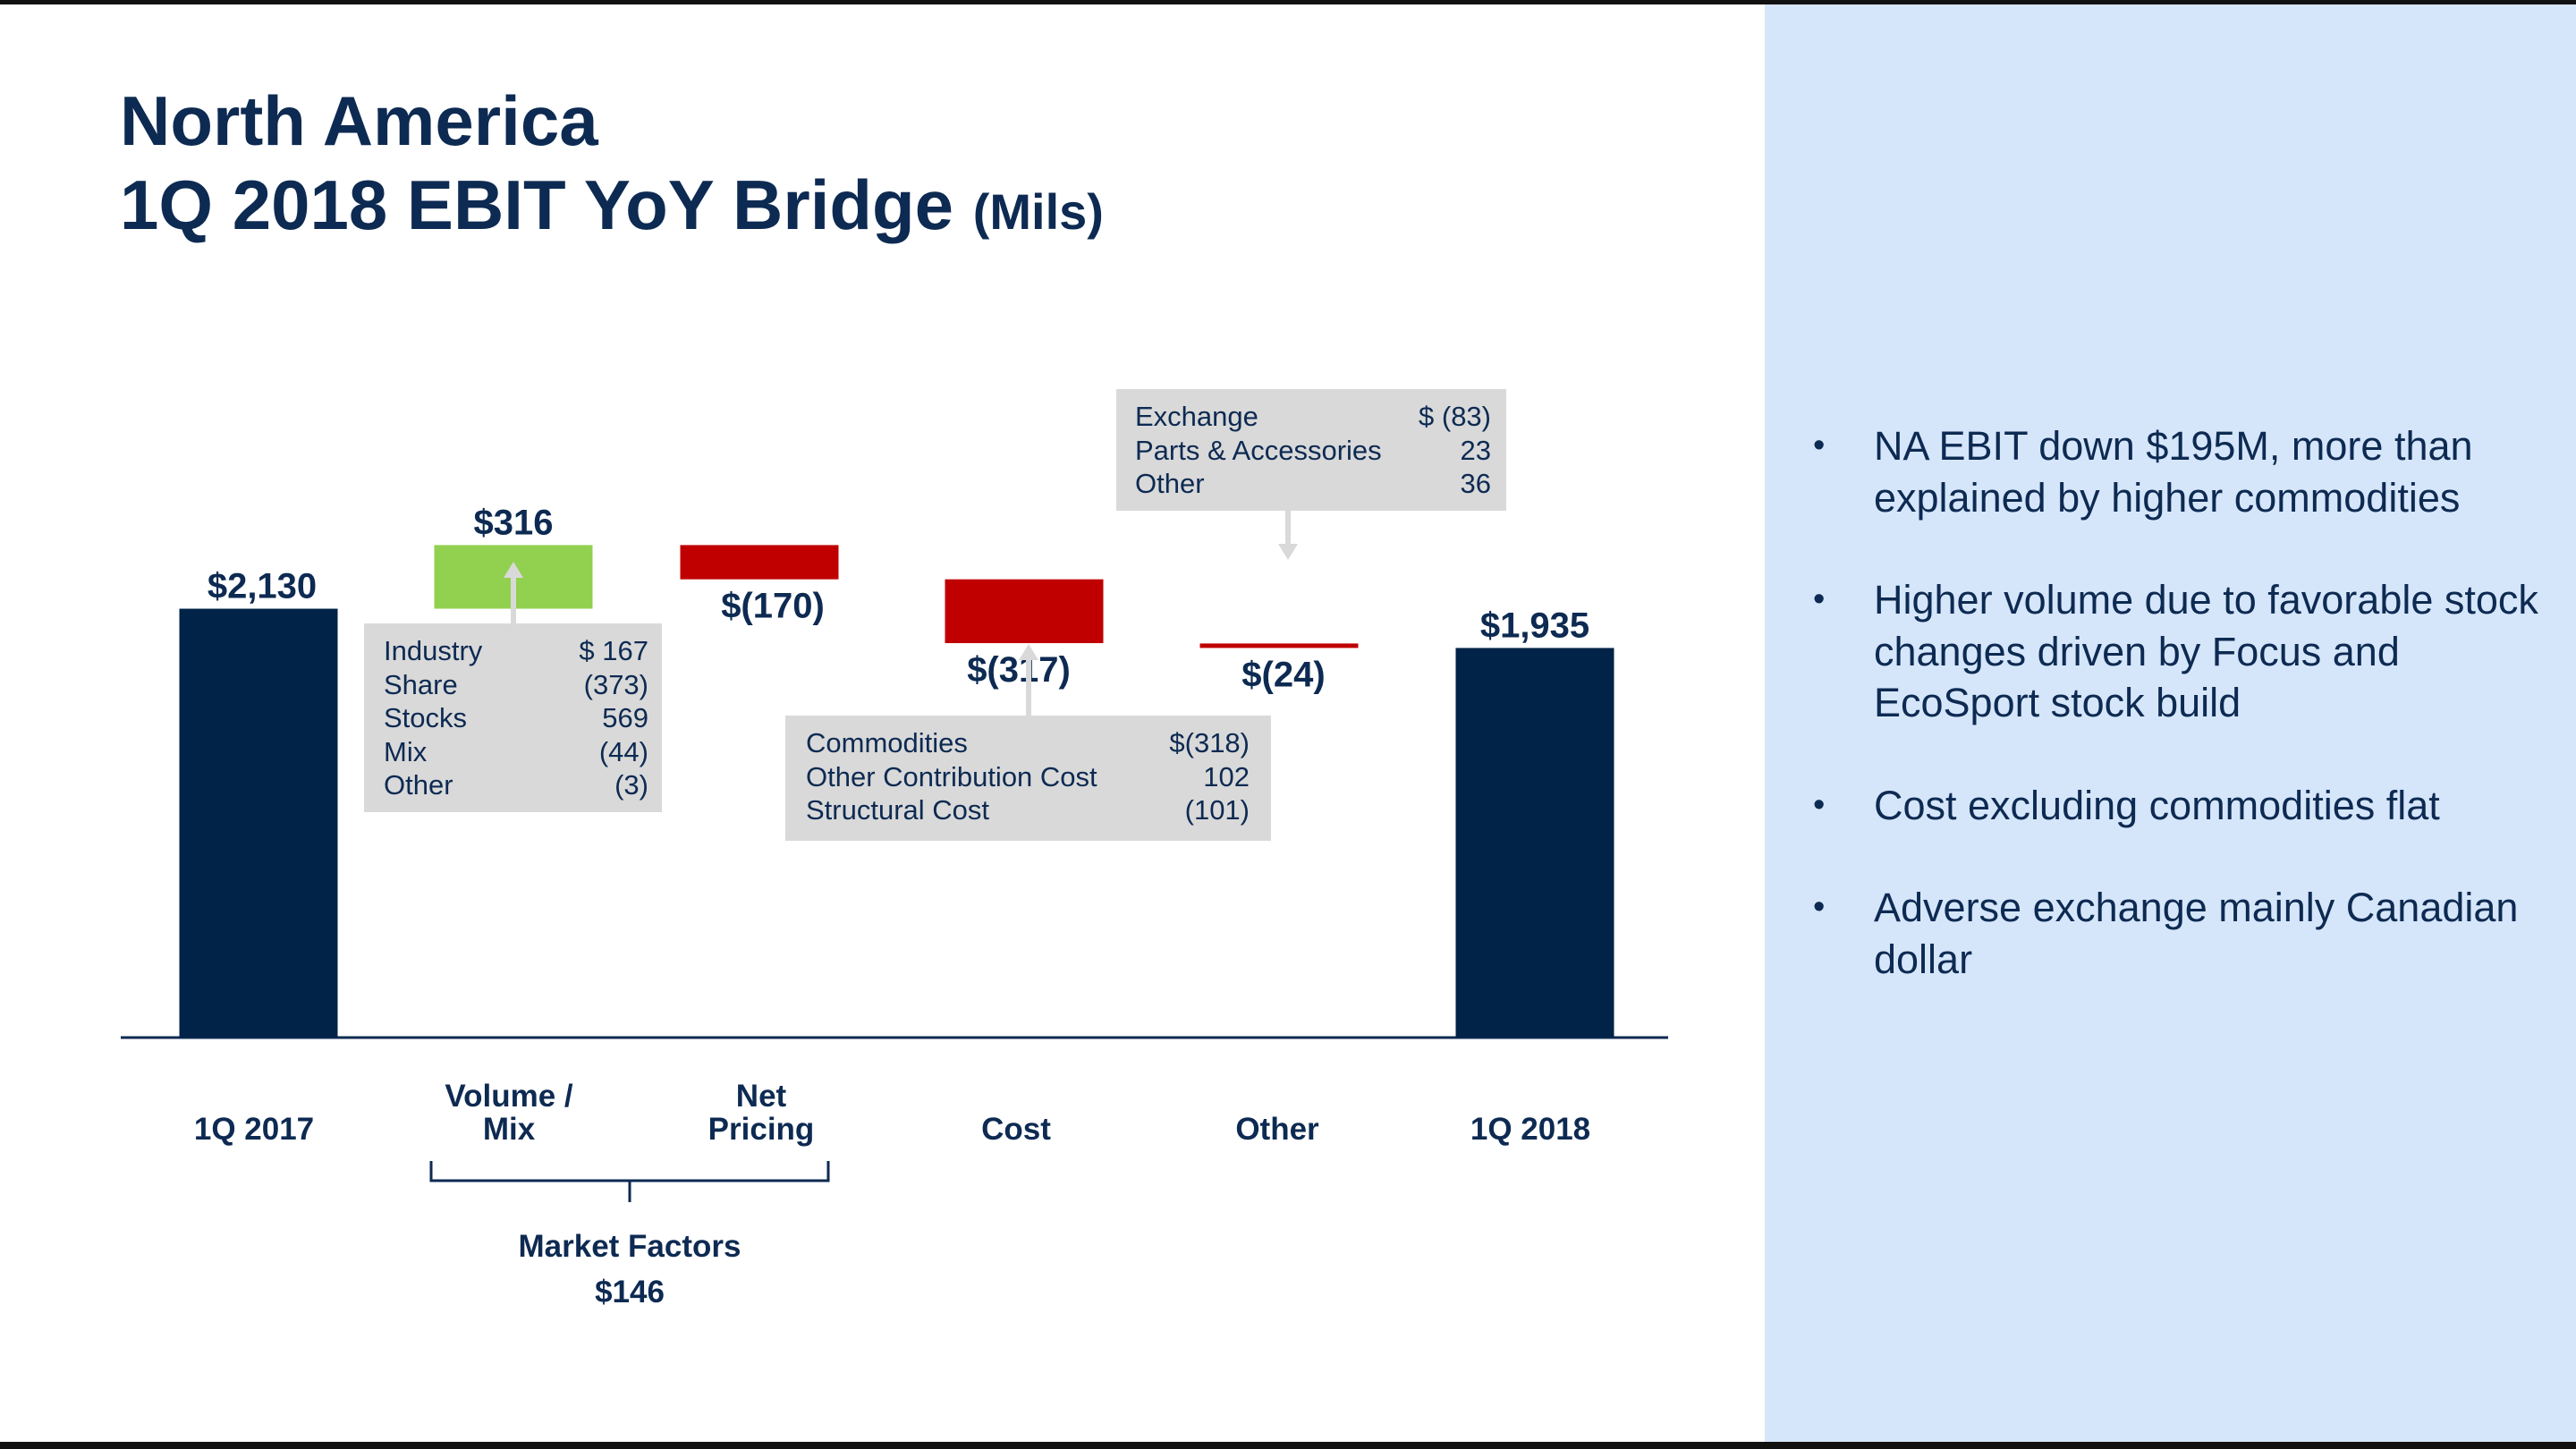 Image resolution: width=2576 pixels, height=1449 pixels. Describe the element at coordinates (630, 1292) in the screenshot. I see `market-factors-value: $146` at that location.